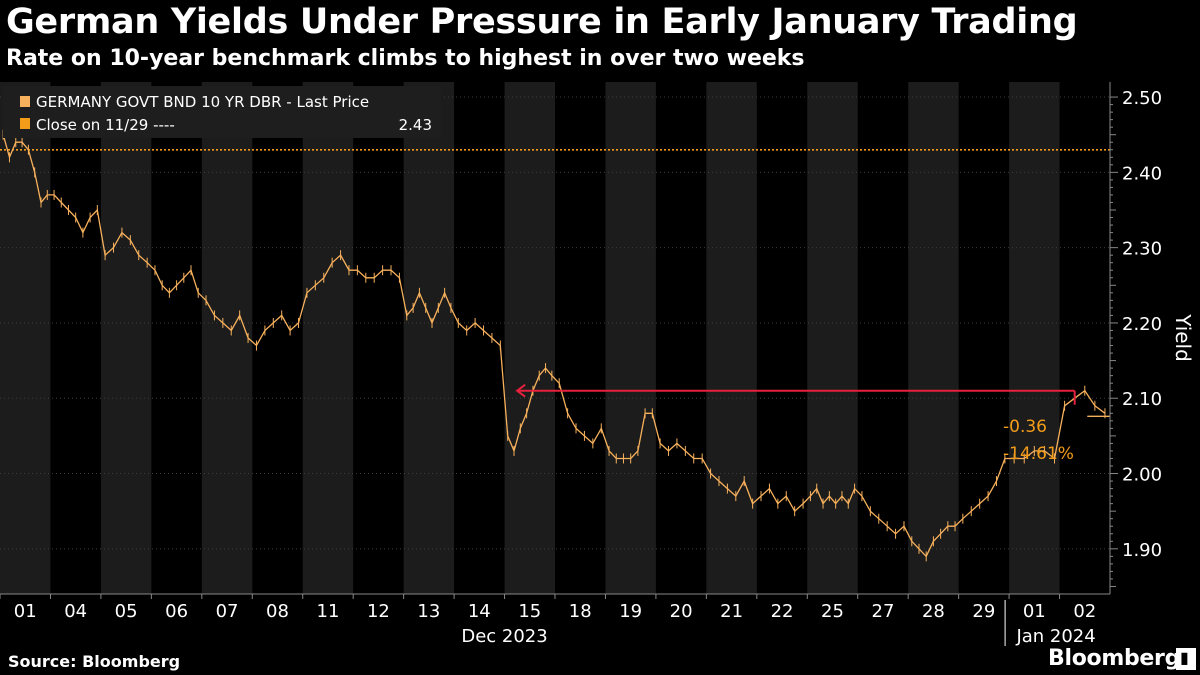  What do you see at coordinates (731, 611) in the screenshot?
I see `x-tick-label: 21` at bounding box center [731, 611].